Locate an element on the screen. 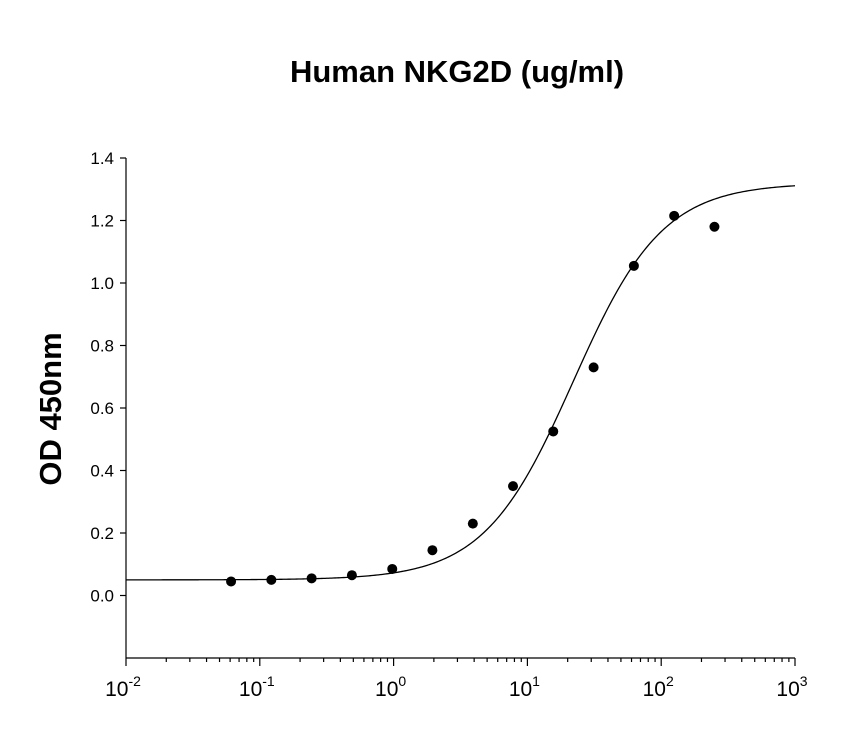  x-tick-label: 10² is located at coordinates (658, 687).